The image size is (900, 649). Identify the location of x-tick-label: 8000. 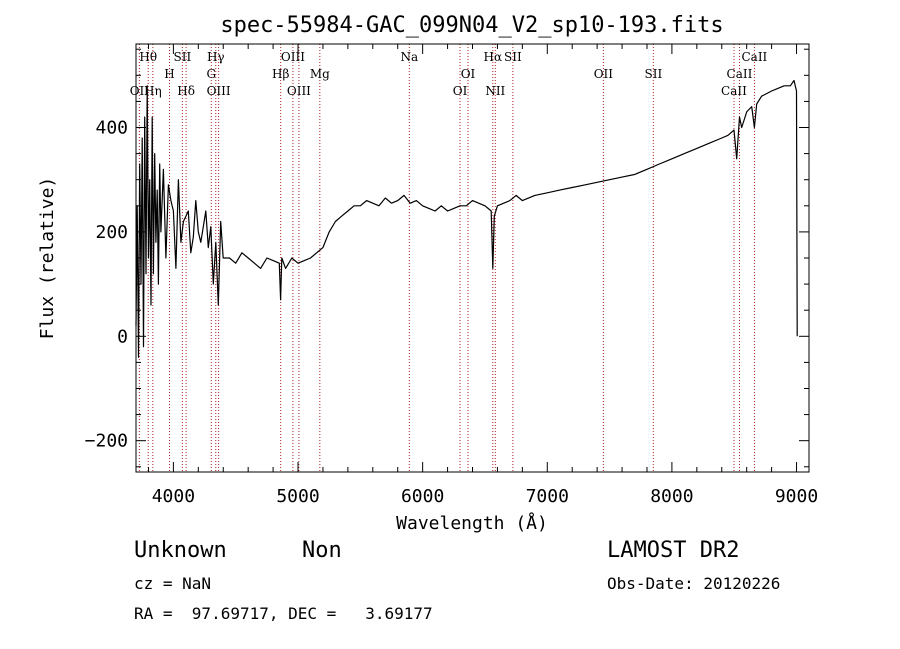
(671, 496).